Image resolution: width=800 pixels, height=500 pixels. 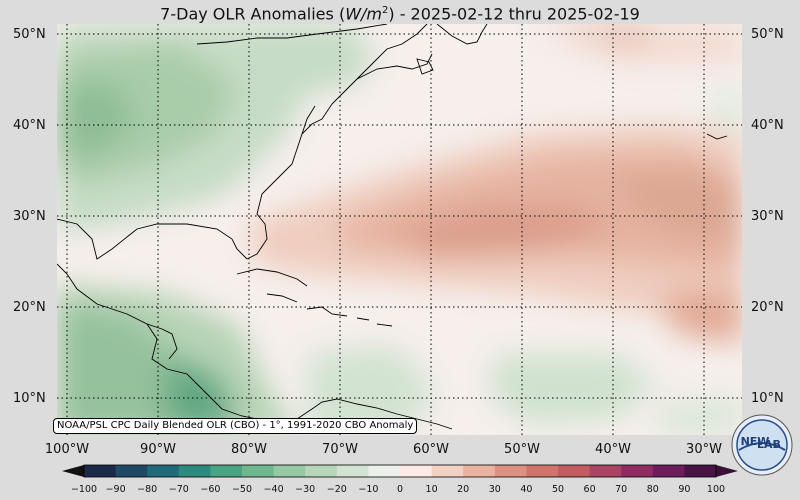 I want to click on colorbar-right-arrow, so click(x=727, y=471).